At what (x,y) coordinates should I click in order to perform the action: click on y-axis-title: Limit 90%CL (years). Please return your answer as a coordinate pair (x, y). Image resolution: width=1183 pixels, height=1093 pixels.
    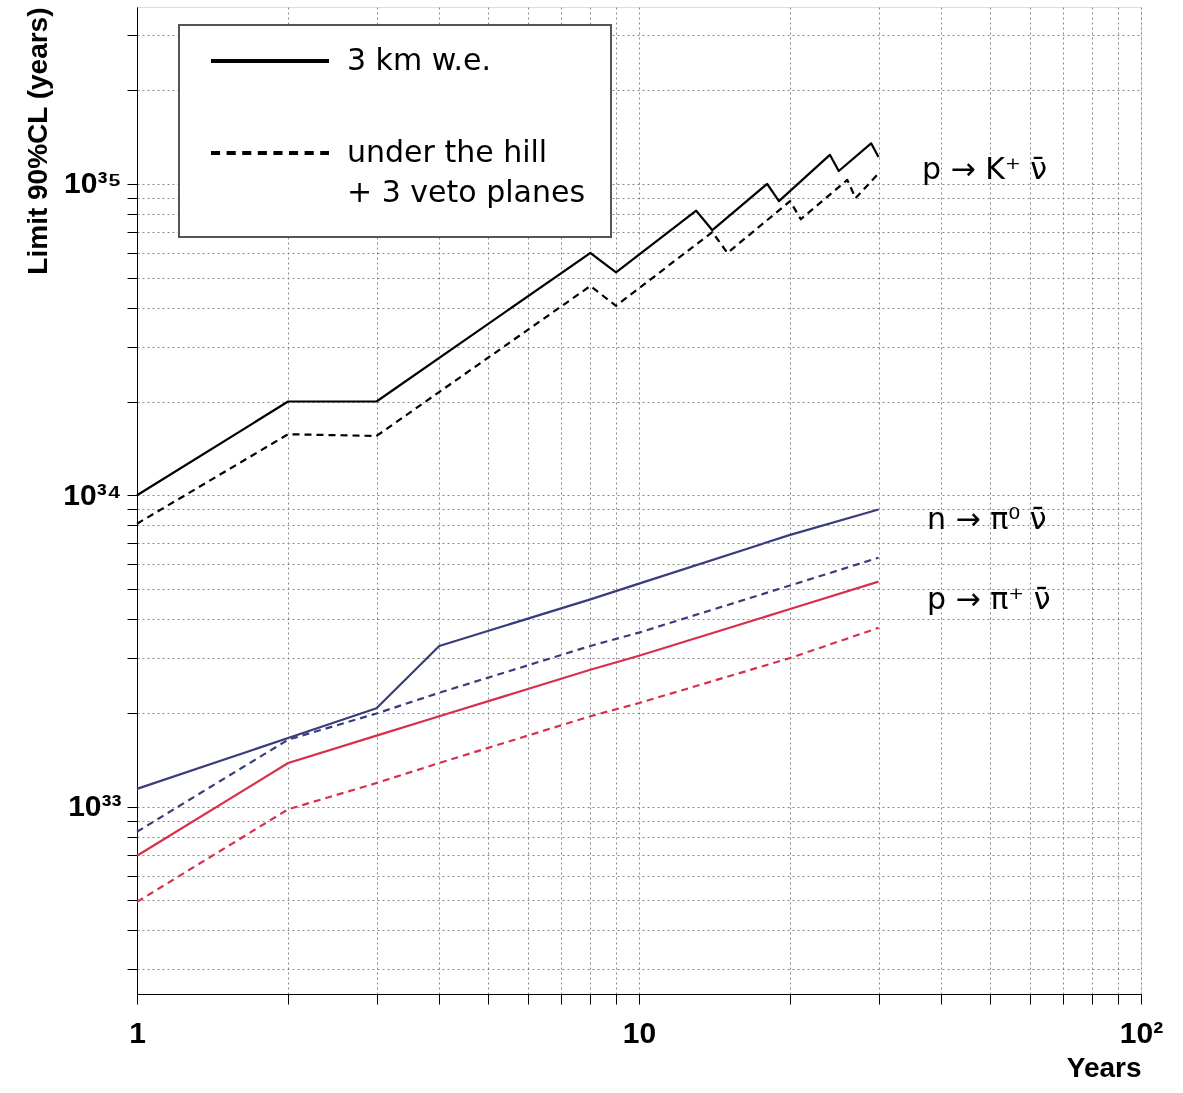
    Looking at the image, I should click on (38, 141).